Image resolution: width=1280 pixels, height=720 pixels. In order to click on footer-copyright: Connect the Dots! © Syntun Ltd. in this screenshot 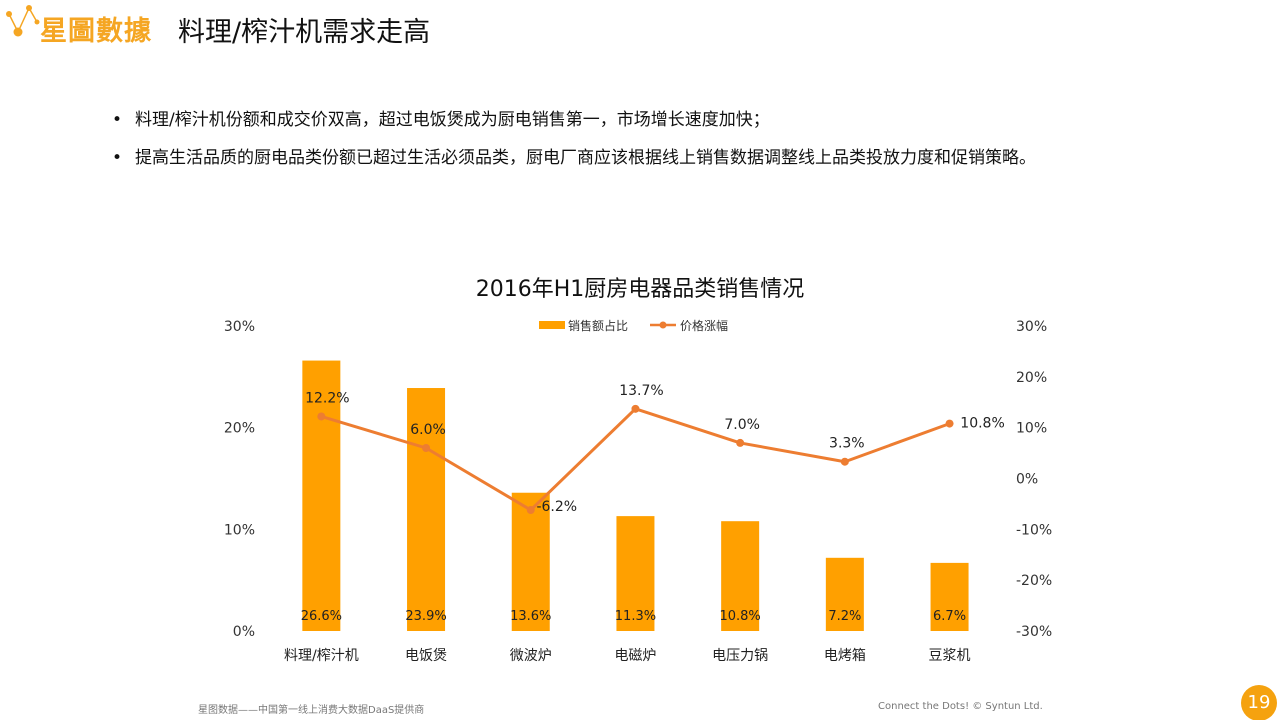, I will do `click(960, 706)`.